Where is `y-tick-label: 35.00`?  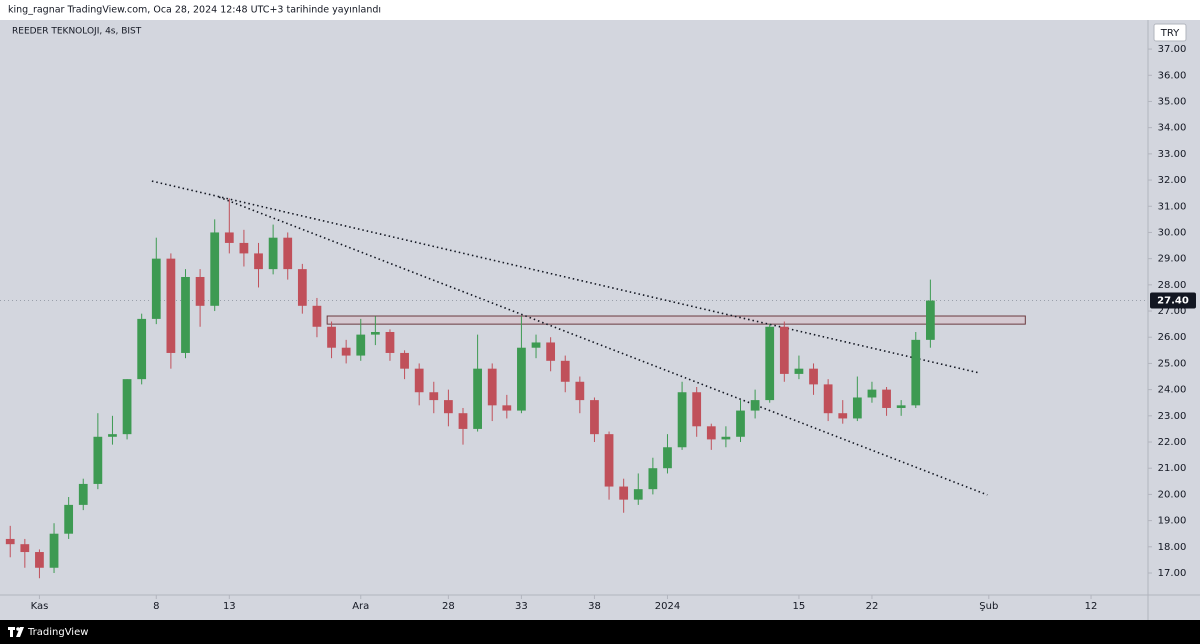 y-tick-label: 35.00 is located at coordinates (1172, 101).